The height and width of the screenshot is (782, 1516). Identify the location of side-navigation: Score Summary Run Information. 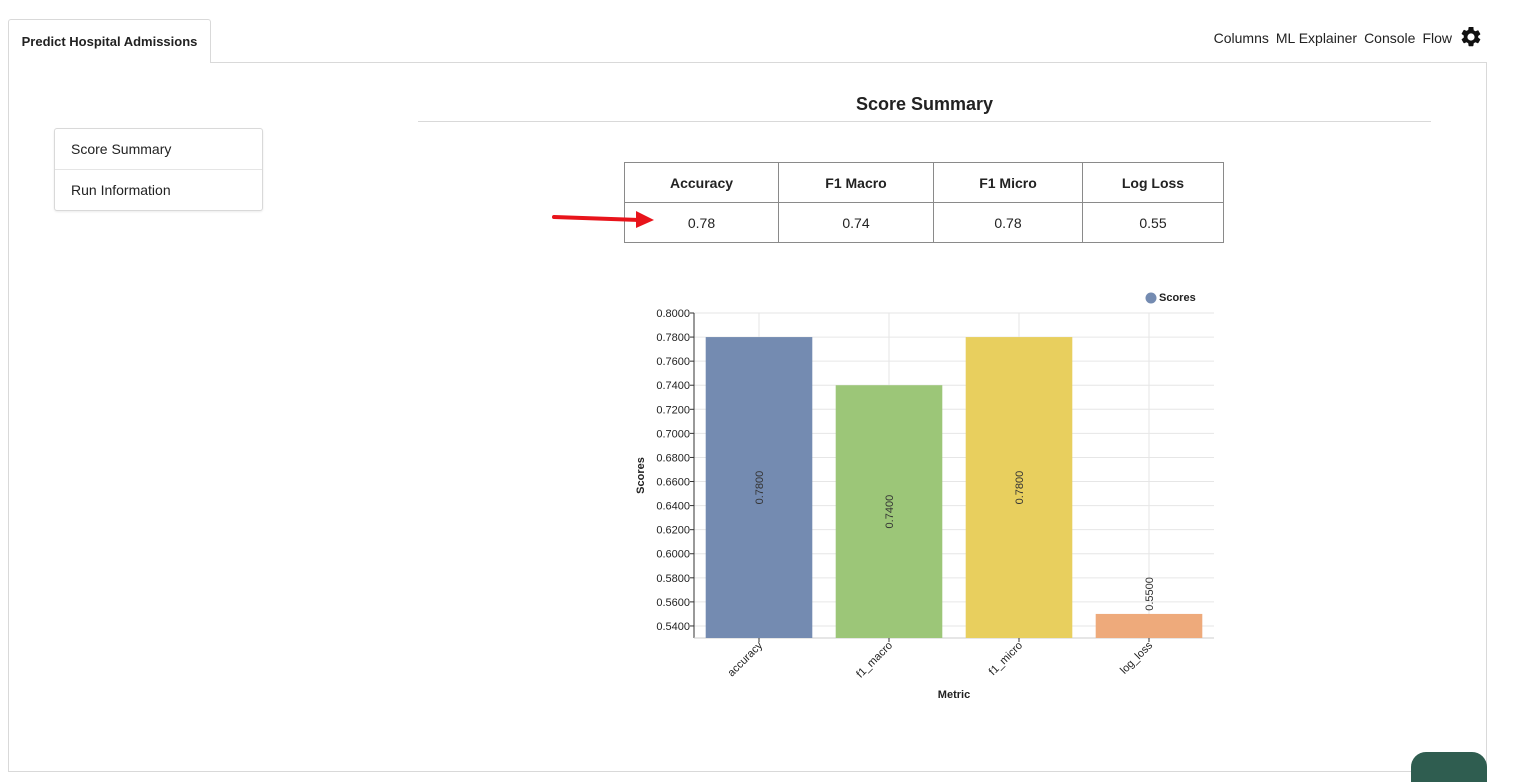
(158, 169).